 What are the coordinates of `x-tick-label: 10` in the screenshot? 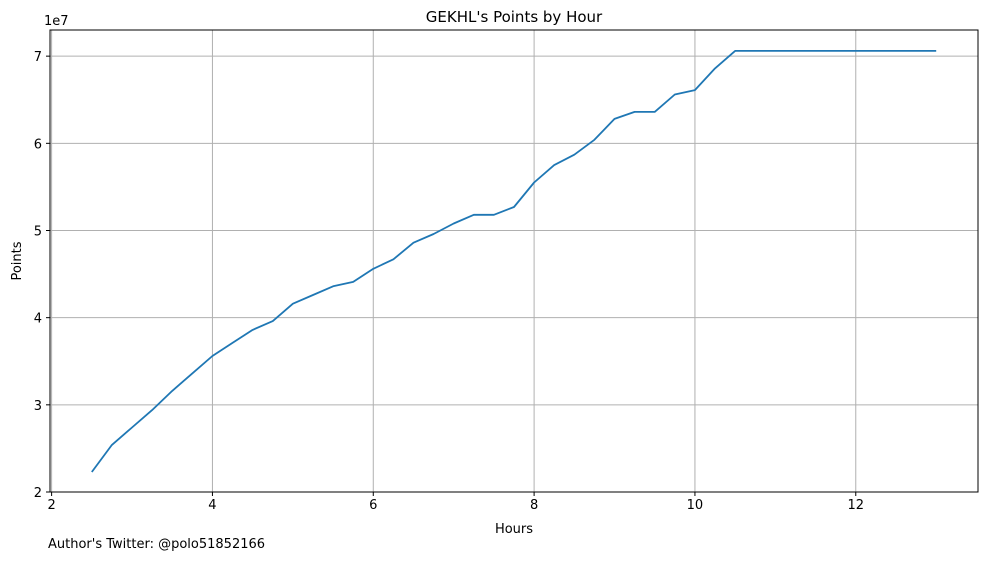 It's located at (695, 505).